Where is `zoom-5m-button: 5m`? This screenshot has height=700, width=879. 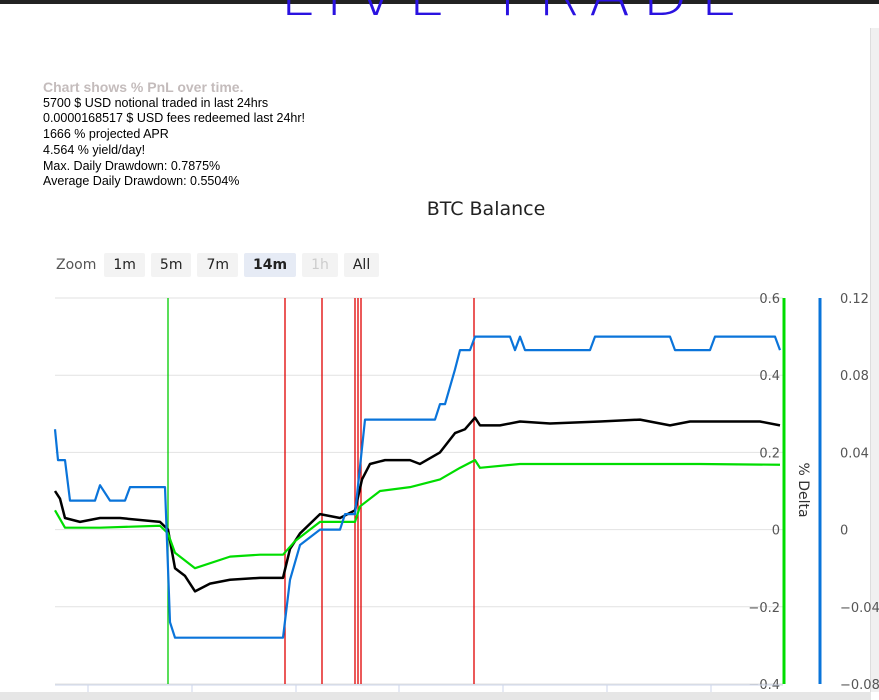 zoom-5m-button: 5m is located at coordinates (171, 265).